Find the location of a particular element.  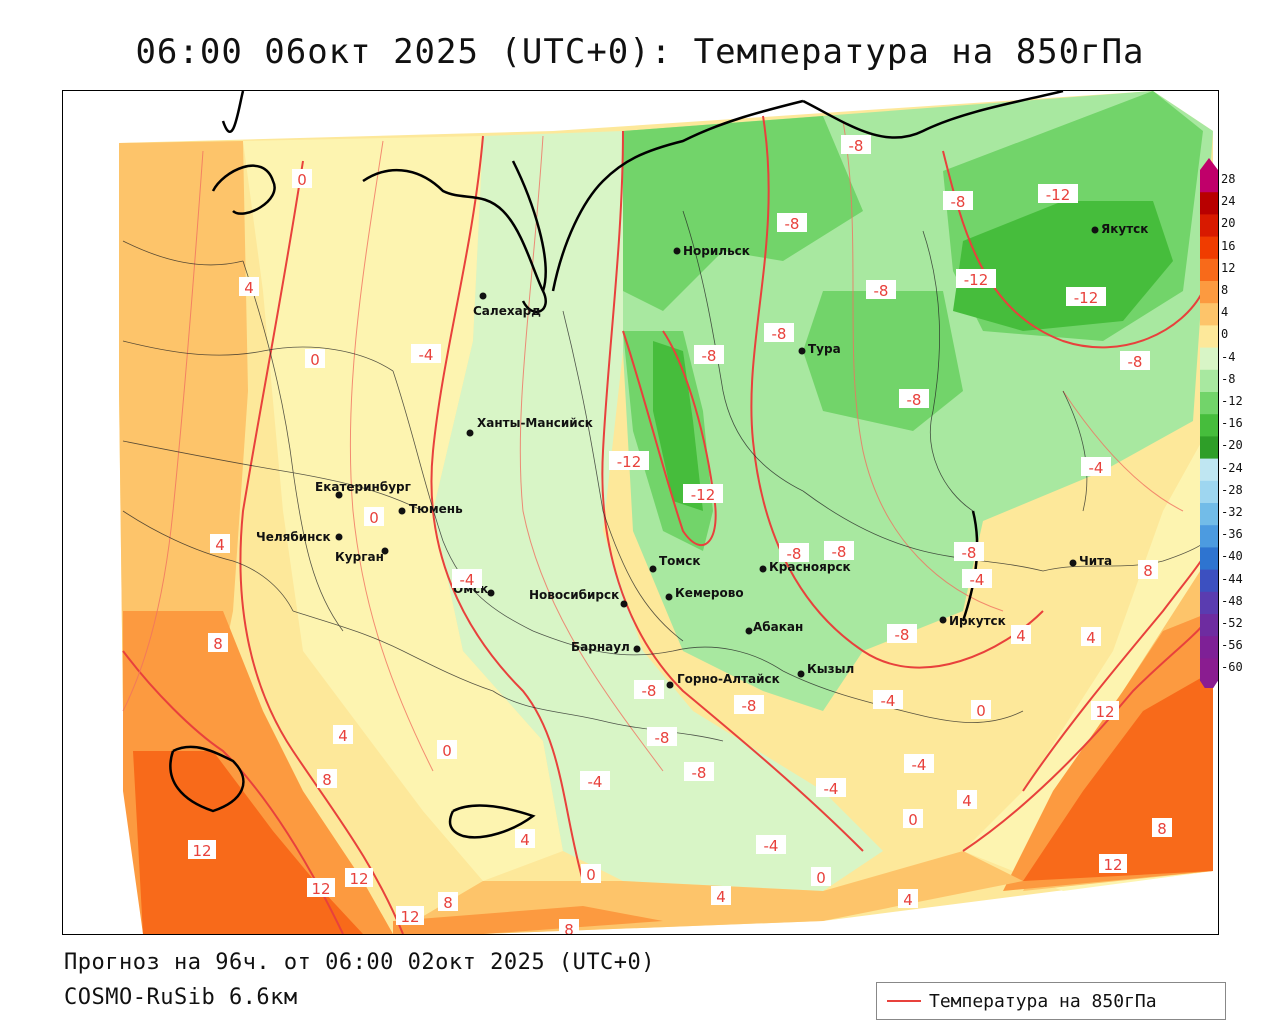

map-legend: Температура на 850гПа is located at coordinates (1051, 1001).